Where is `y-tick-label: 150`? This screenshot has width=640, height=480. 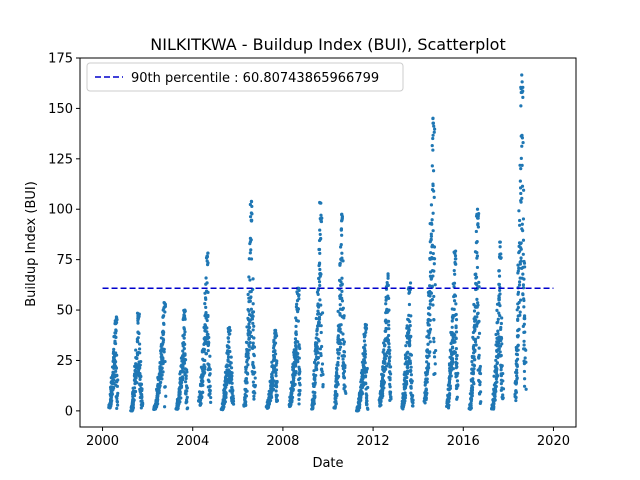 y-tick-label: 150 is located at coordinates (60, 109).